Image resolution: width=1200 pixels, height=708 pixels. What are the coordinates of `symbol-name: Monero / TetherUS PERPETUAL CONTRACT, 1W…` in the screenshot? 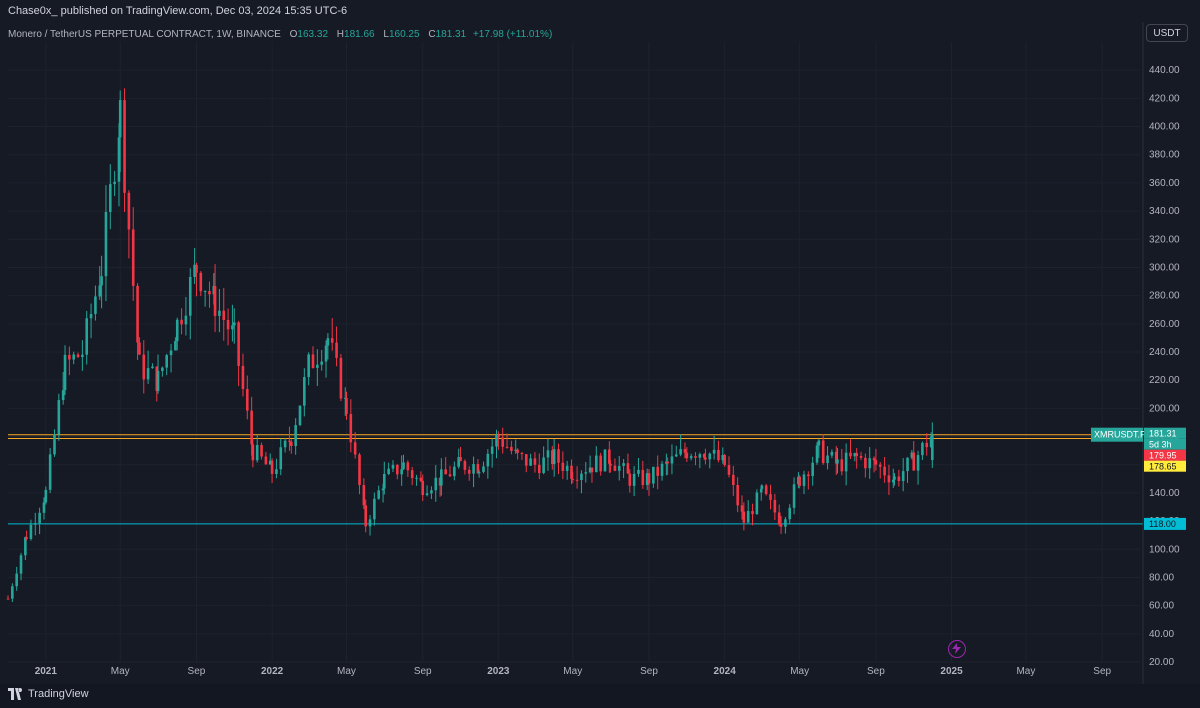 It's located at (144, 34).